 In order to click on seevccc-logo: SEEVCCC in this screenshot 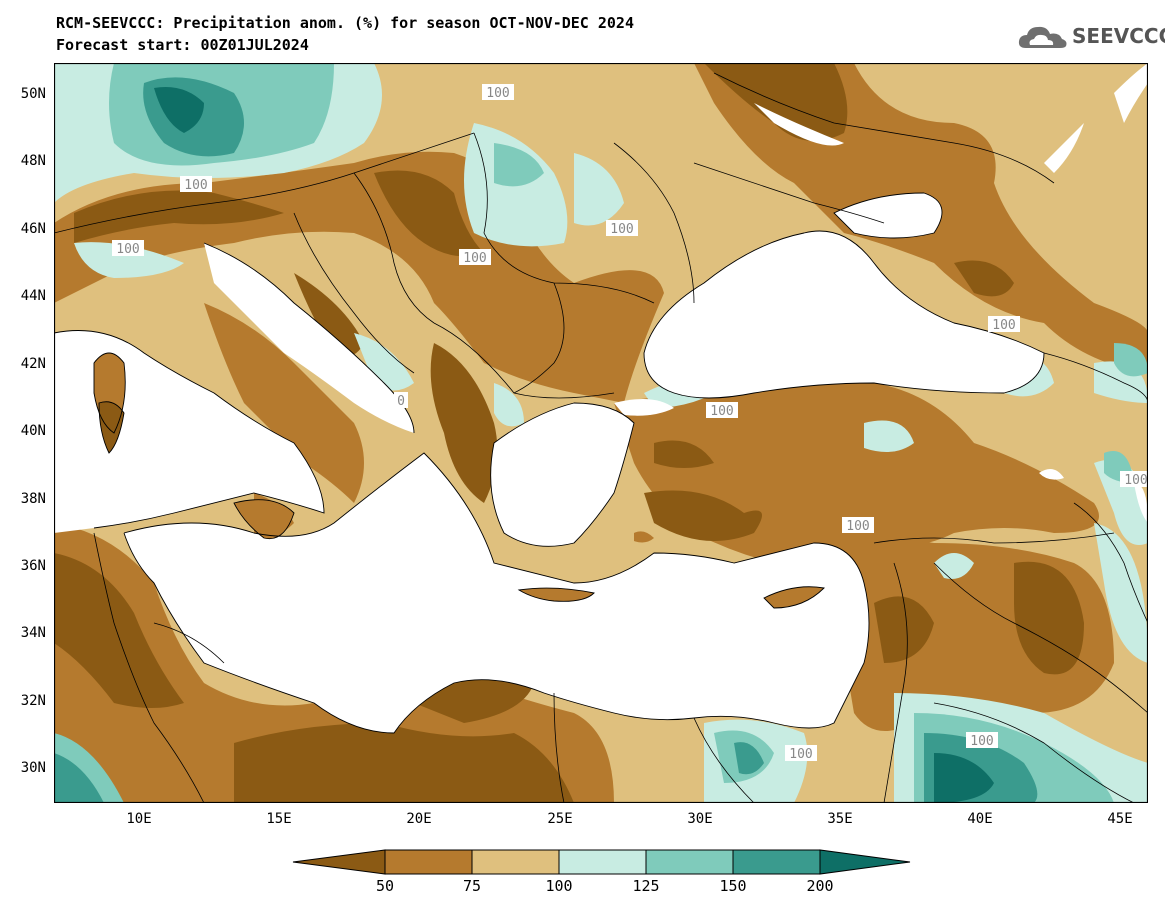, I will do `click(1090, 39)`.